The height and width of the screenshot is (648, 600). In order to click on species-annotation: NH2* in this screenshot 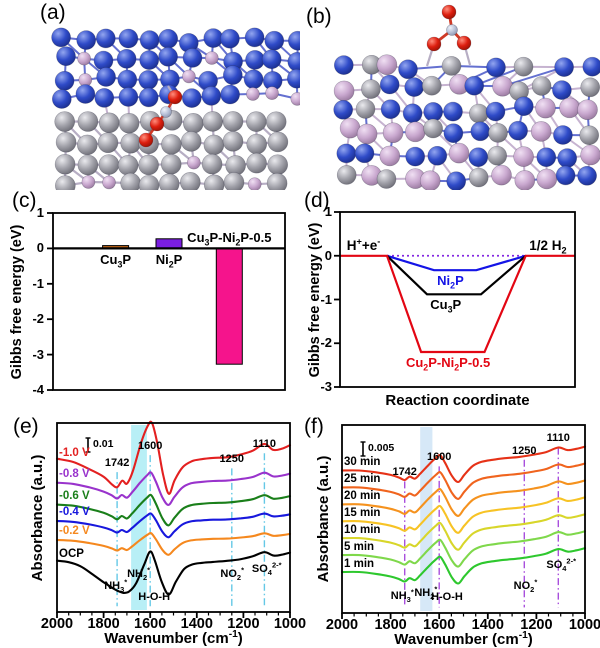, I will do `click(138, 574)`.